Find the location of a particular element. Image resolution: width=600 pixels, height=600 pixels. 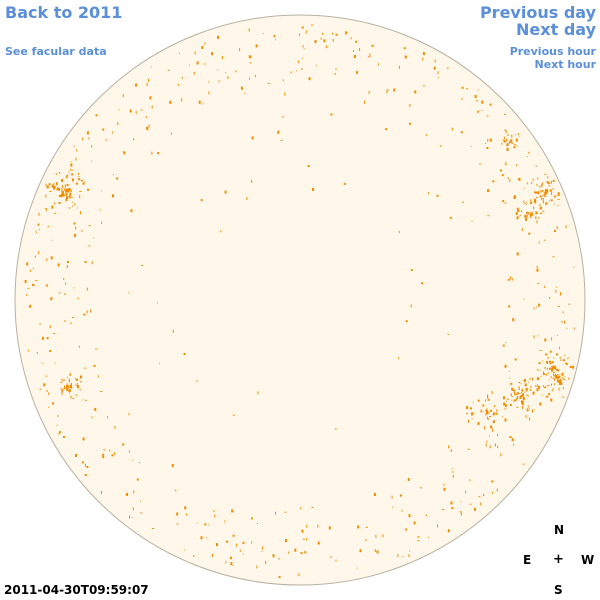

next-hour-link: Next hour is located at coordinates (565, 64).